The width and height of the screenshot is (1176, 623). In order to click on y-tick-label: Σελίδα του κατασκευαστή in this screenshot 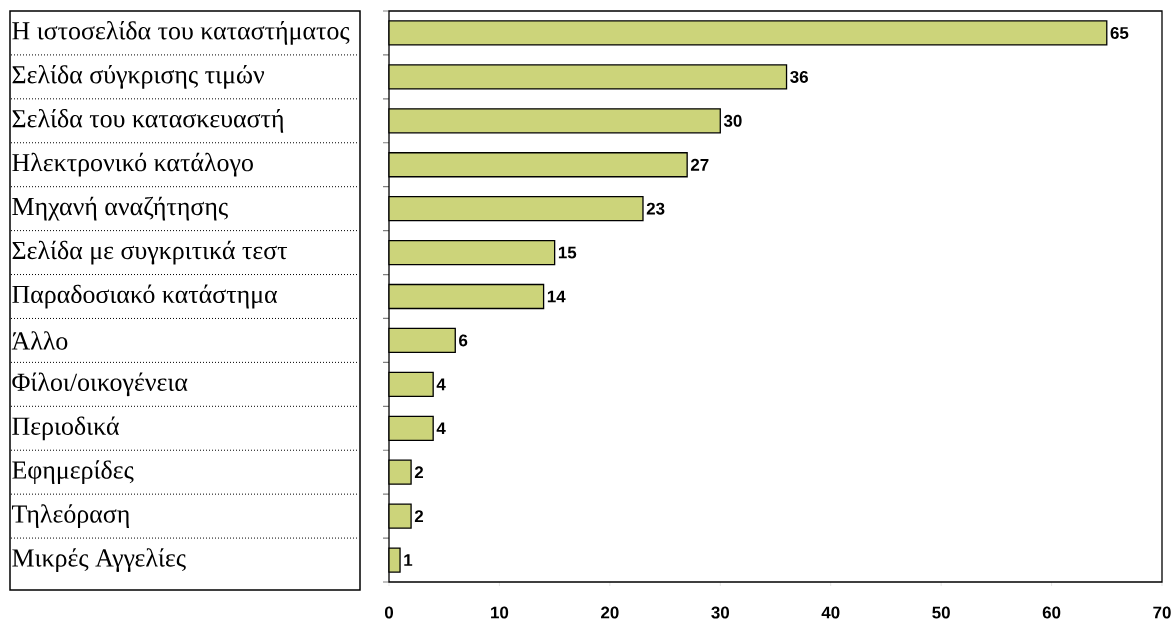, I will do `click(148, 120)`.